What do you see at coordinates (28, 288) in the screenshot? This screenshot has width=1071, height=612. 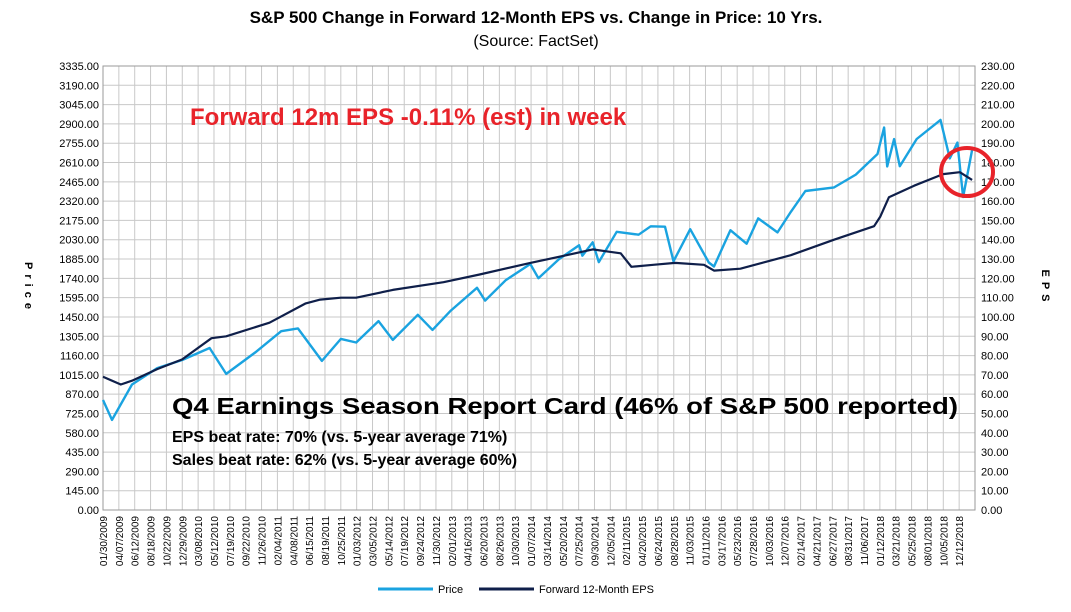 I see `left-axis-title: Price` at bounding box center [28, 288].